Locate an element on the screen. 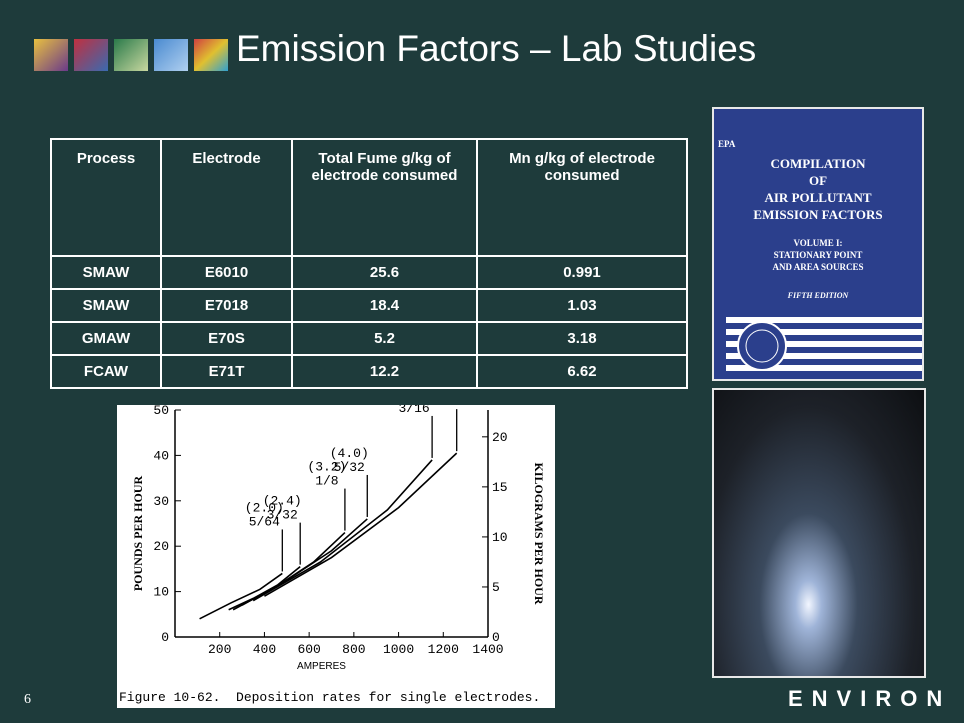  table-cell: 25.6 is located at coordinates (384, 272).